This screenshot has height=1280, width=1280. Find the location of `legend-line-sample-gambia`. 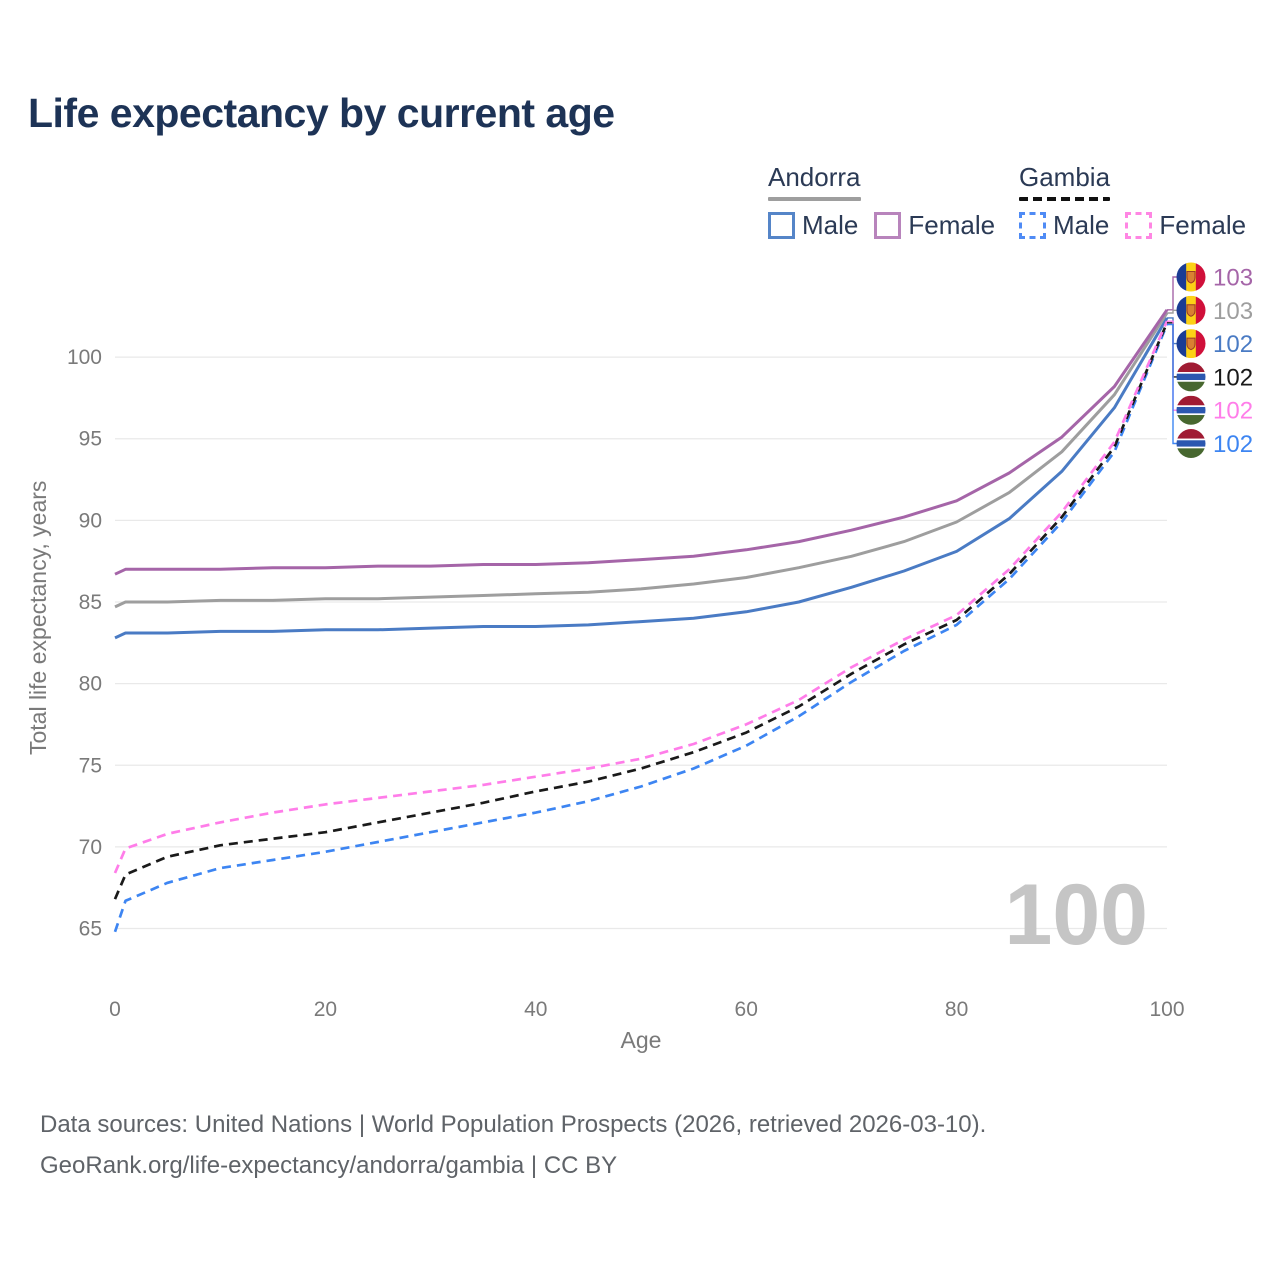

legend-line-sample-gambia is located at coordinates (1065, 199).